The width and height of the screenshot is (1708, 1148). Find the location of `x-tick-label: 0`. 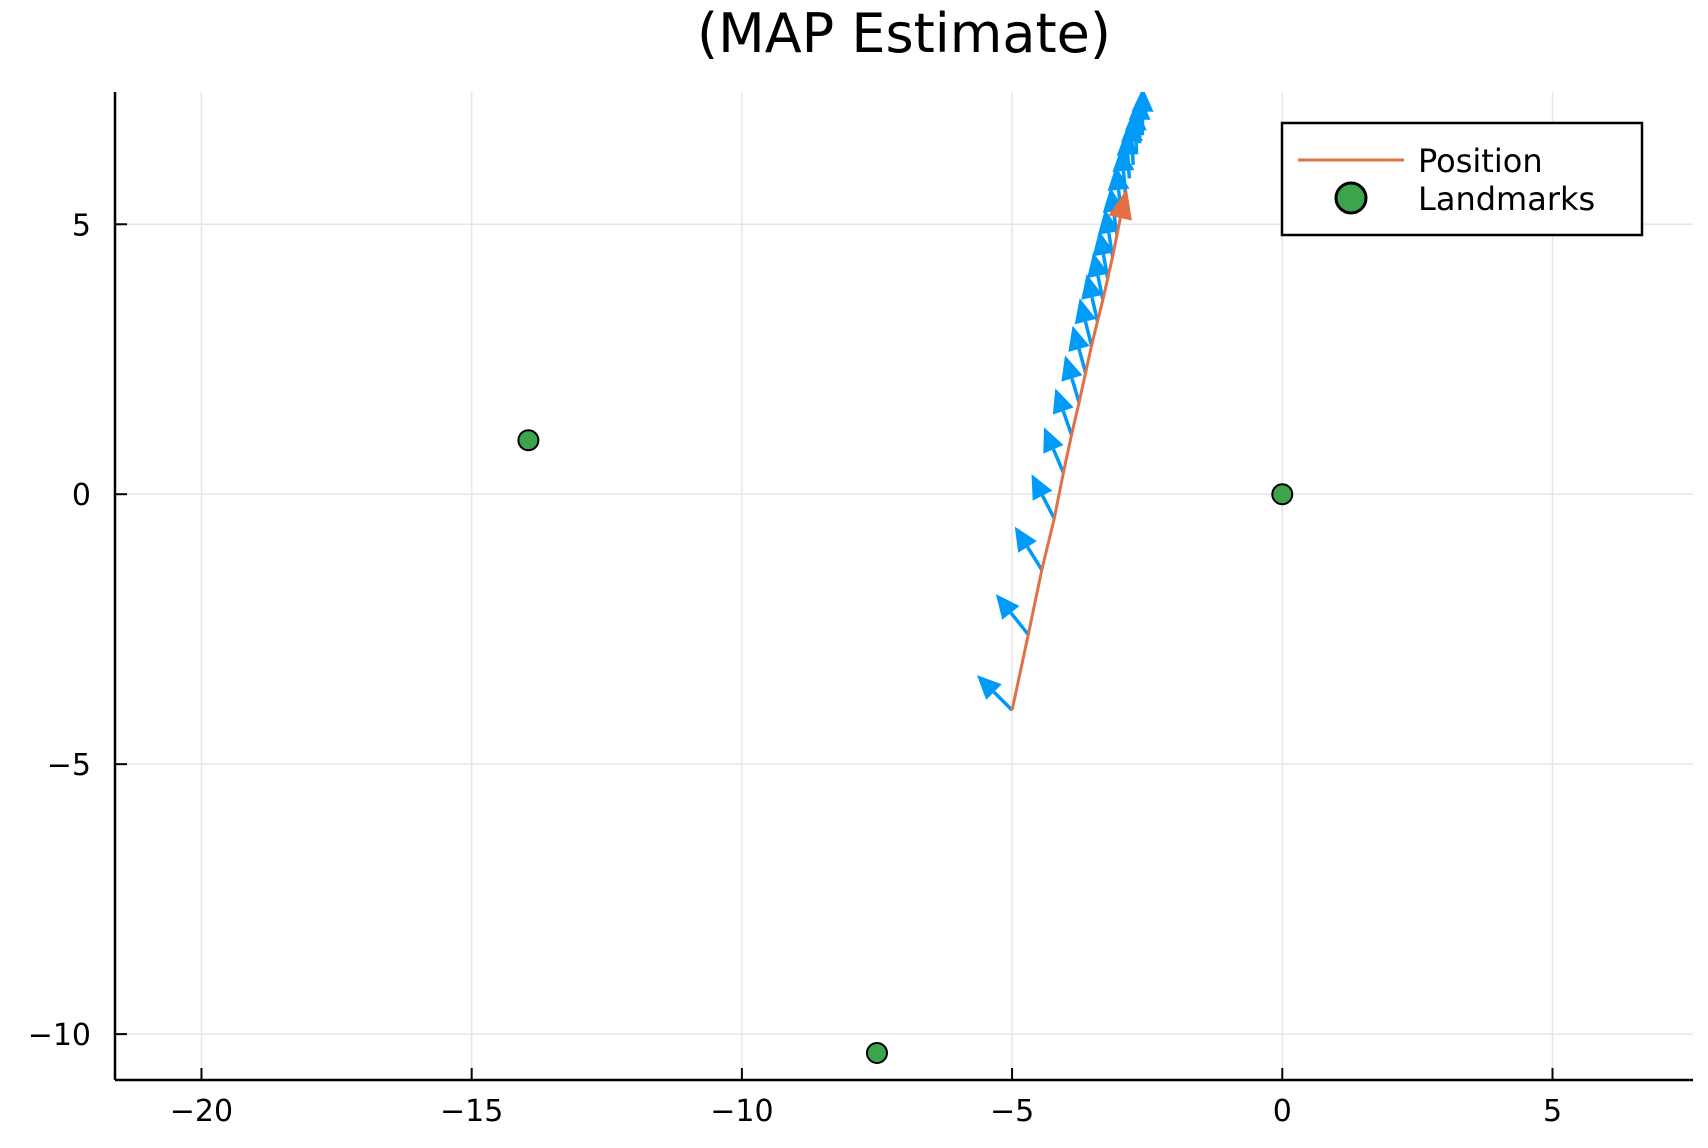

x-tick-label: 0 is located at coordinates (1282, 1111).